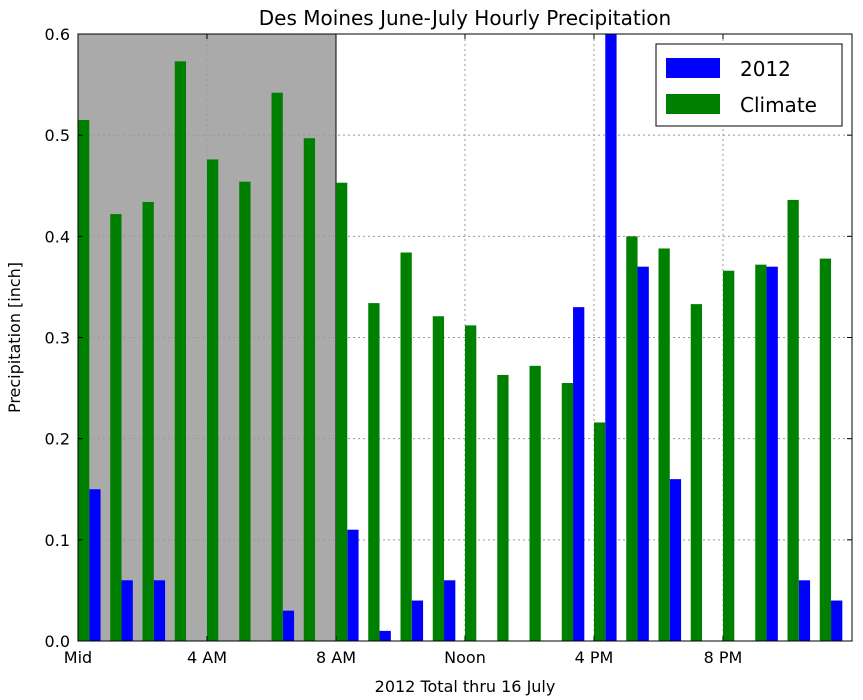 This screenshot has height=700, width=863. What do you see at coordinates (57, 34) in the screenshot?
I see `y-tick-label: 0.6` at bounding box center [57, 34].